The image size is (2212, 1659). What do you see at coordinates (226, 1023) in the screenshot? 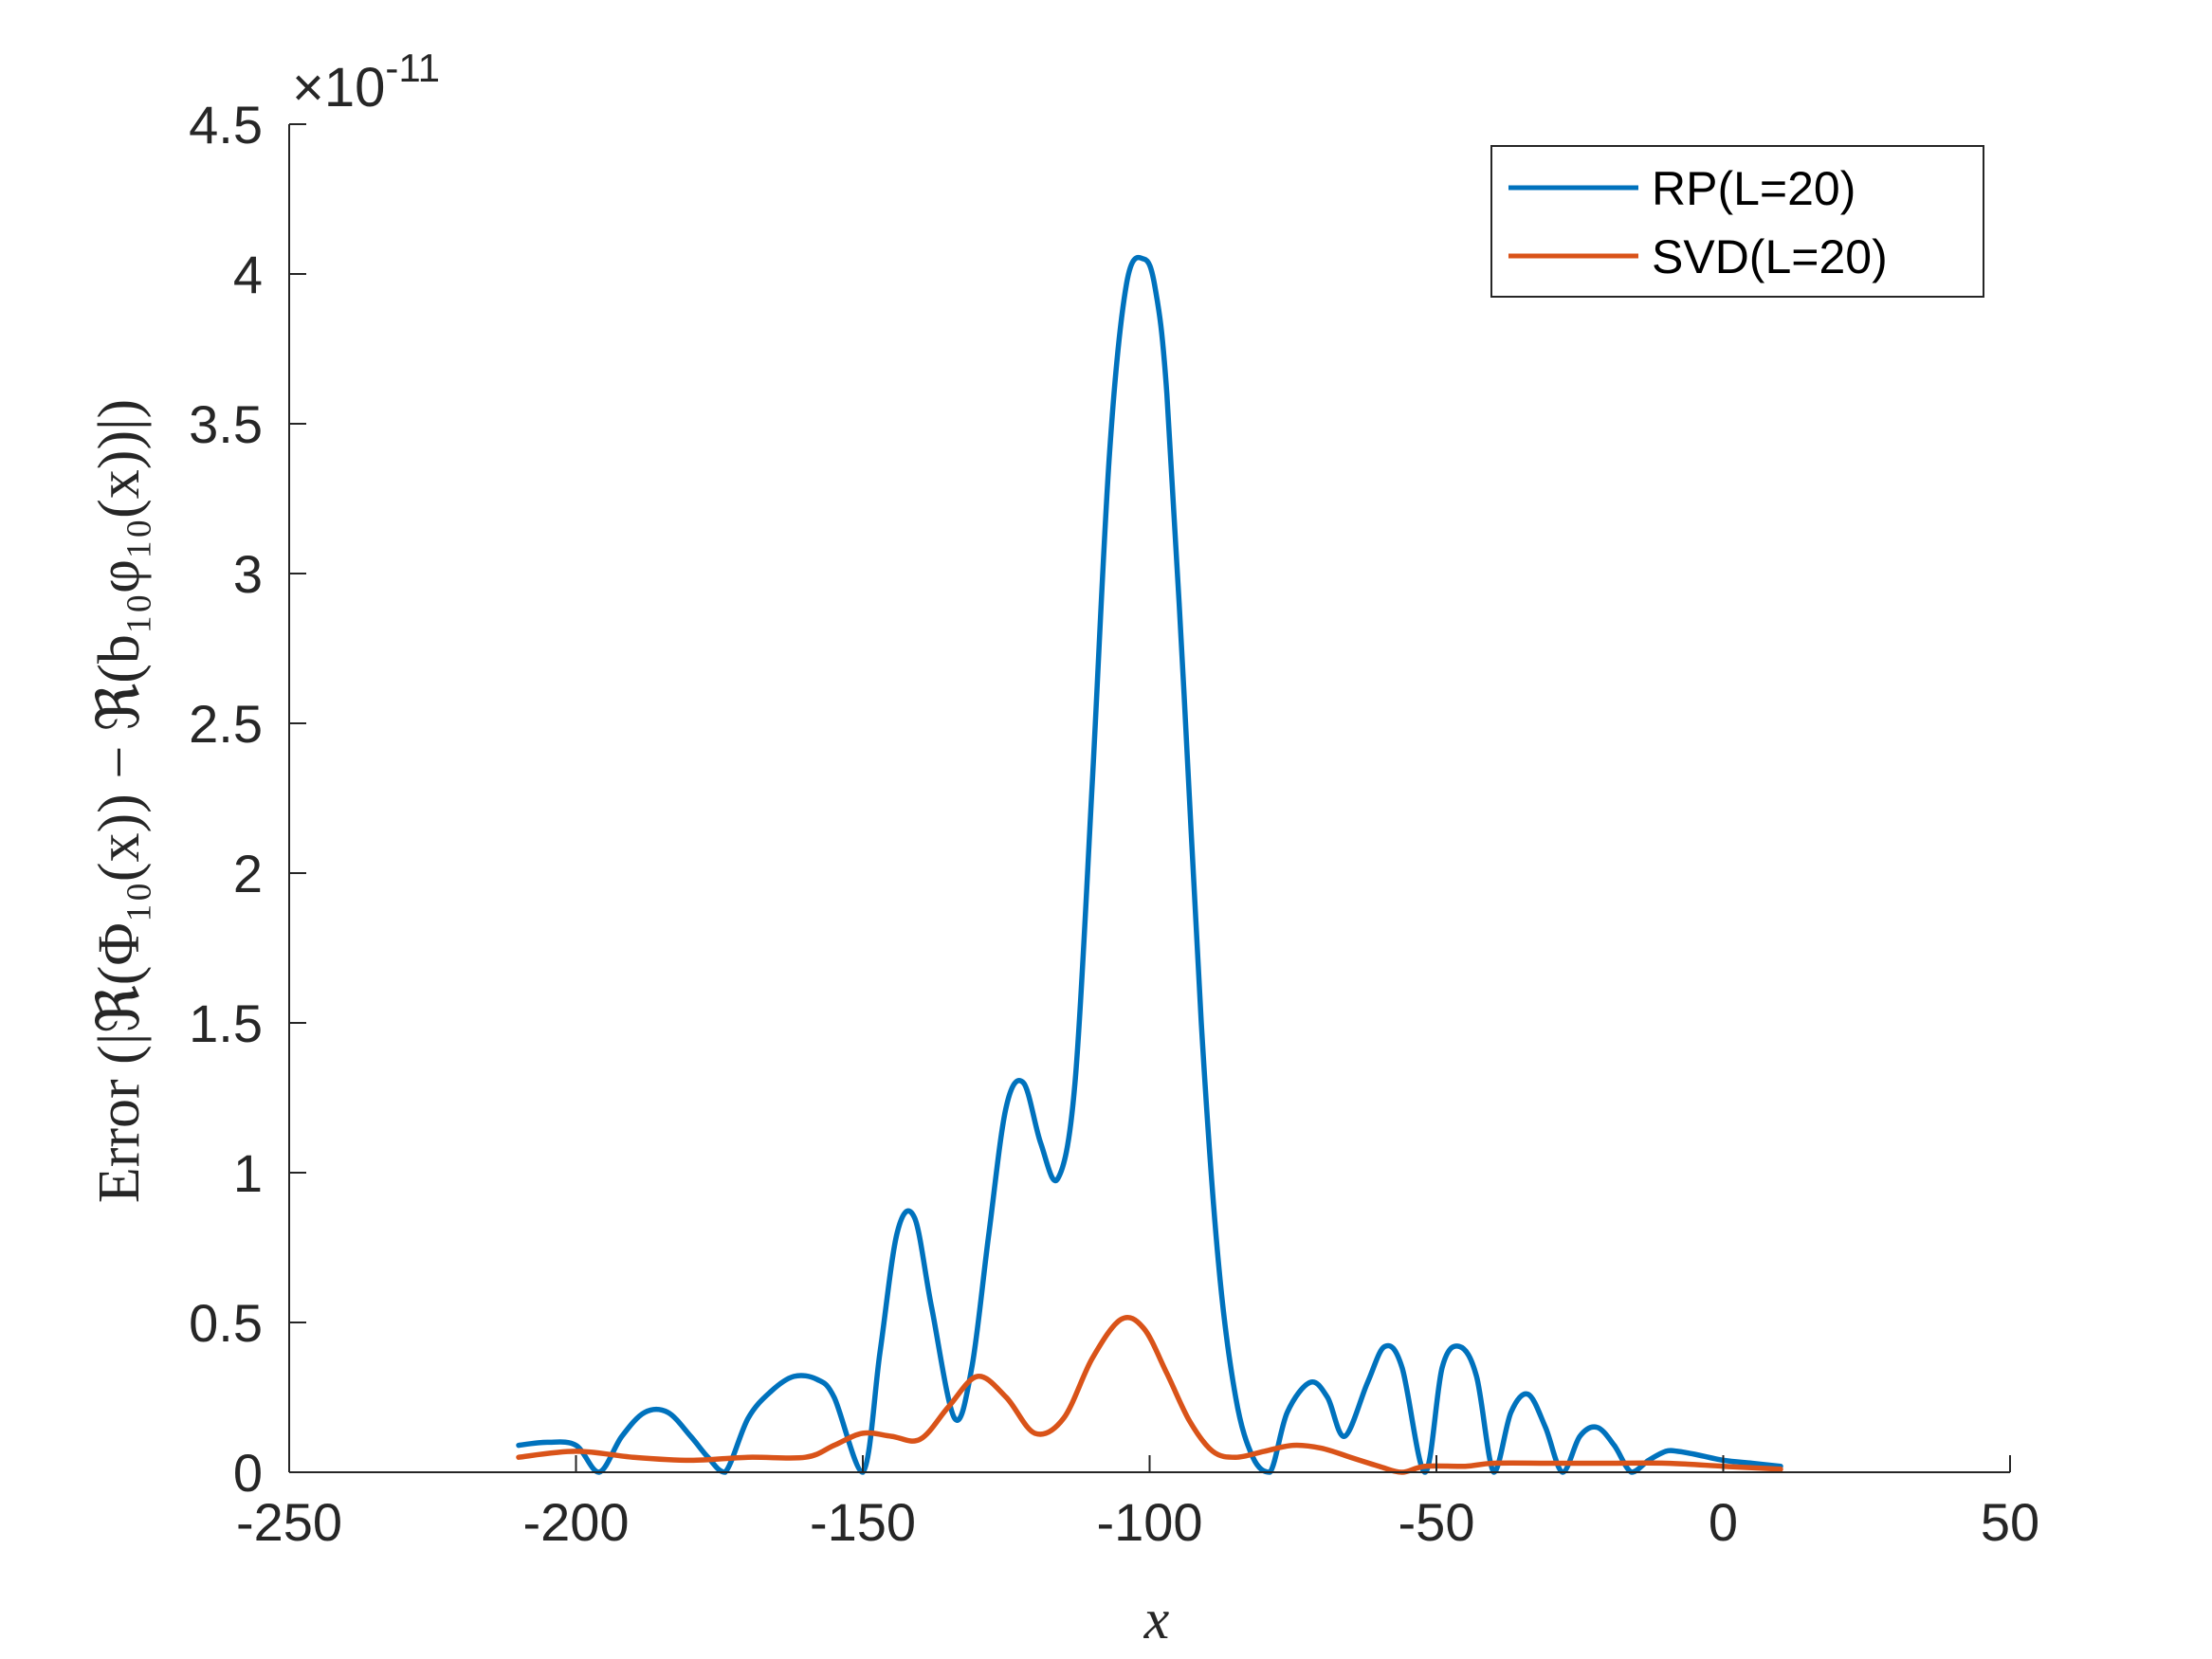
I see `y-tick-label: 1.5` at bounding box center [226, 1023].